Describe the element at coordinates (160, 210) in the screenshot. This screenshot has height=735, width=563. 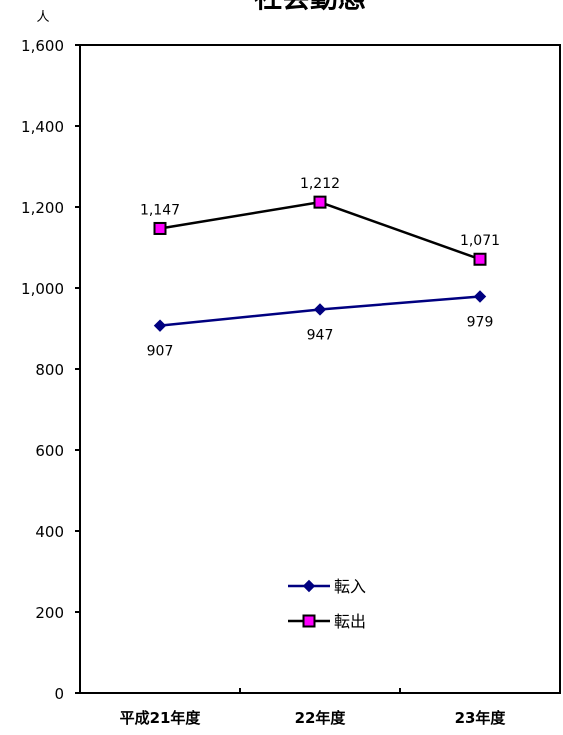
I see `data-label: 1,147` at that location.